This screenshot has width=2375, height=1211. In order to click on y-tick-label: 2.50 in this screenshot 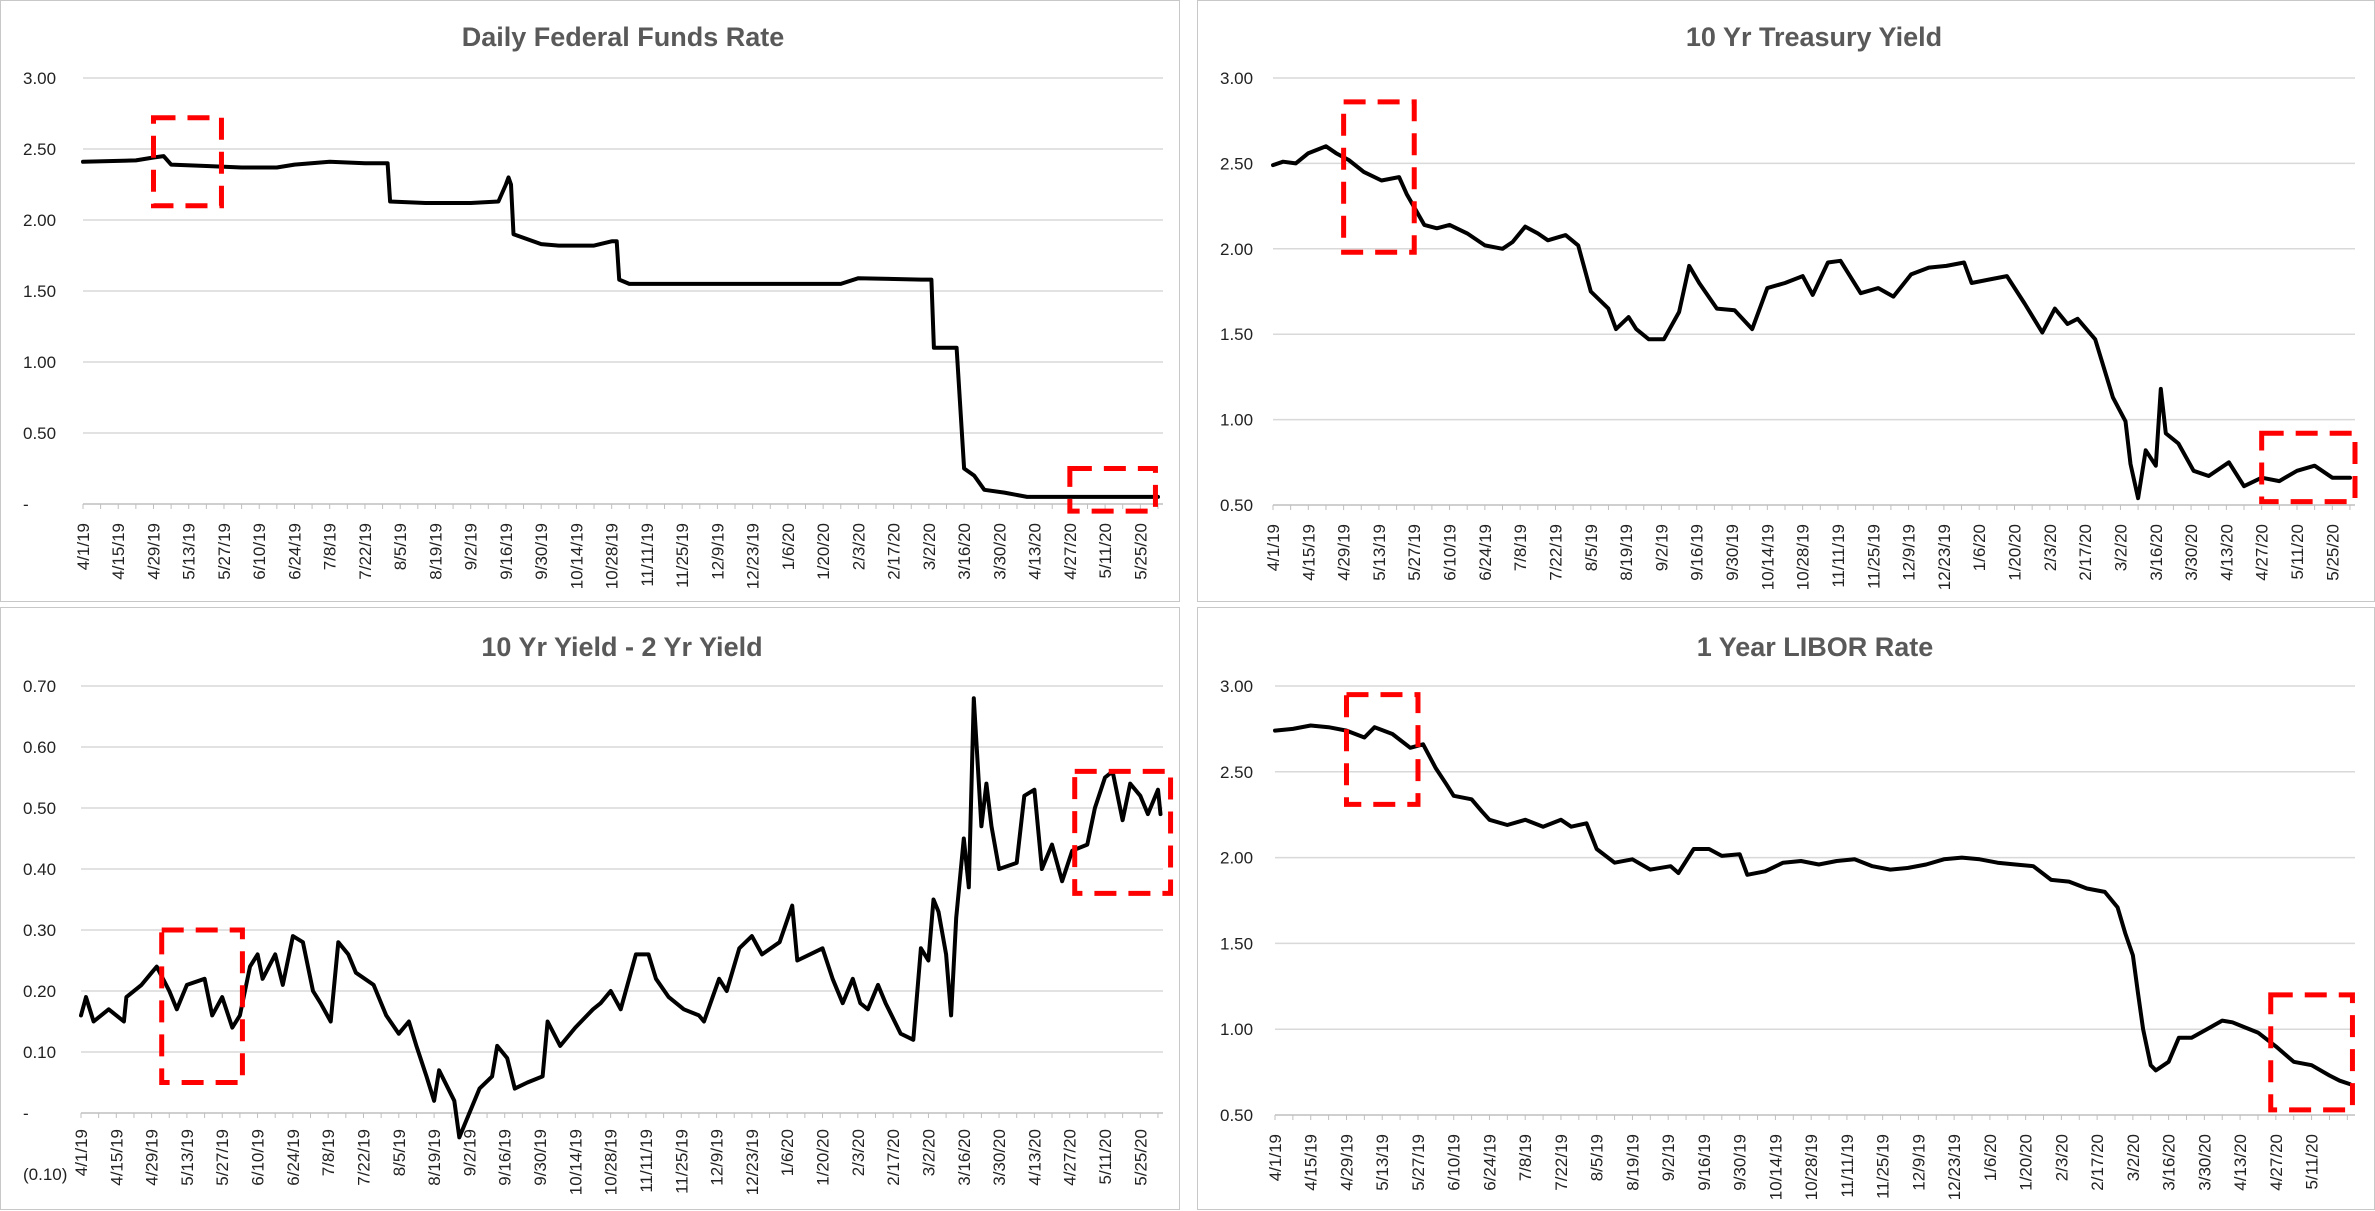, I will do `click(1236, 772)`.